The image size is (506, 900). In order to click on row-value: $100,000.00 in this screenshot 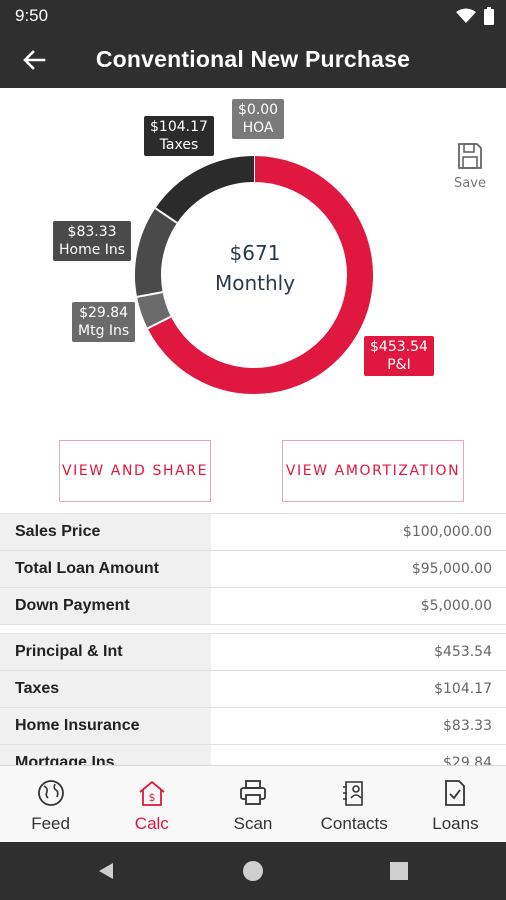, I will do `click(447, 532)`.